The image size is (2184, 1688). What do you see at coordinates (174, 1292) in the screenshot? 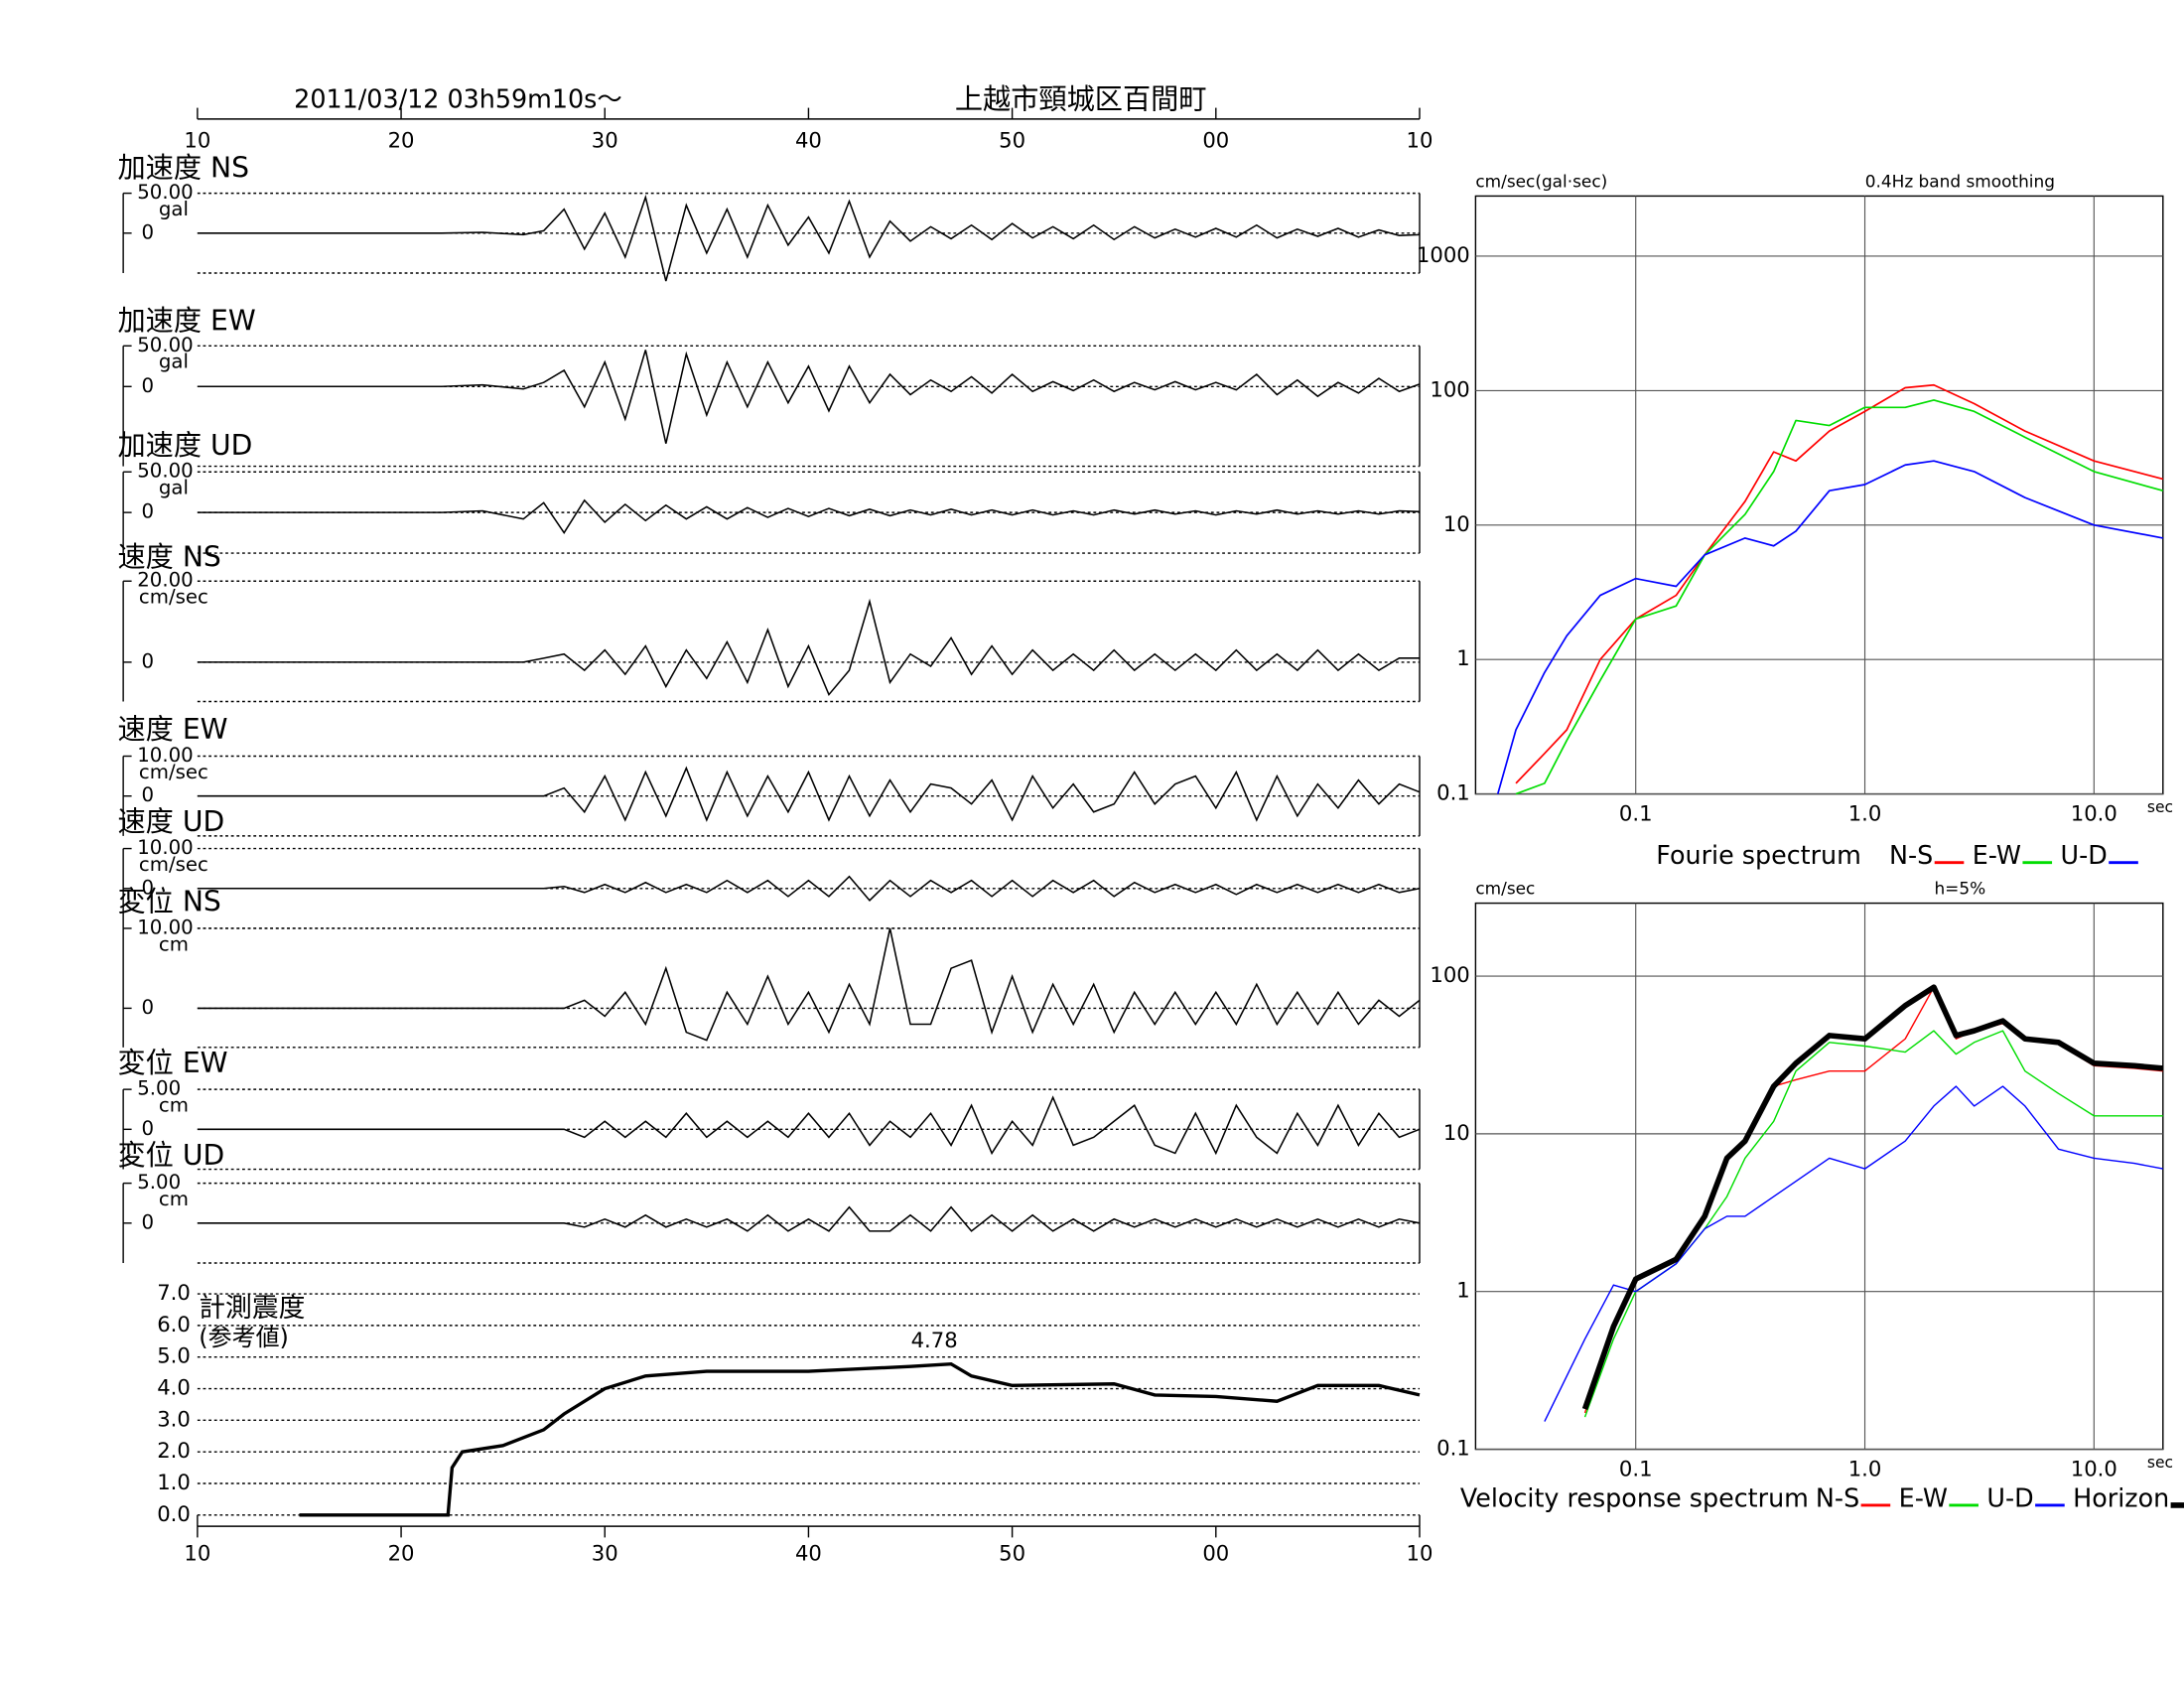
I see `y-tick-label: 7.0` at bounding box center [174, 1292].